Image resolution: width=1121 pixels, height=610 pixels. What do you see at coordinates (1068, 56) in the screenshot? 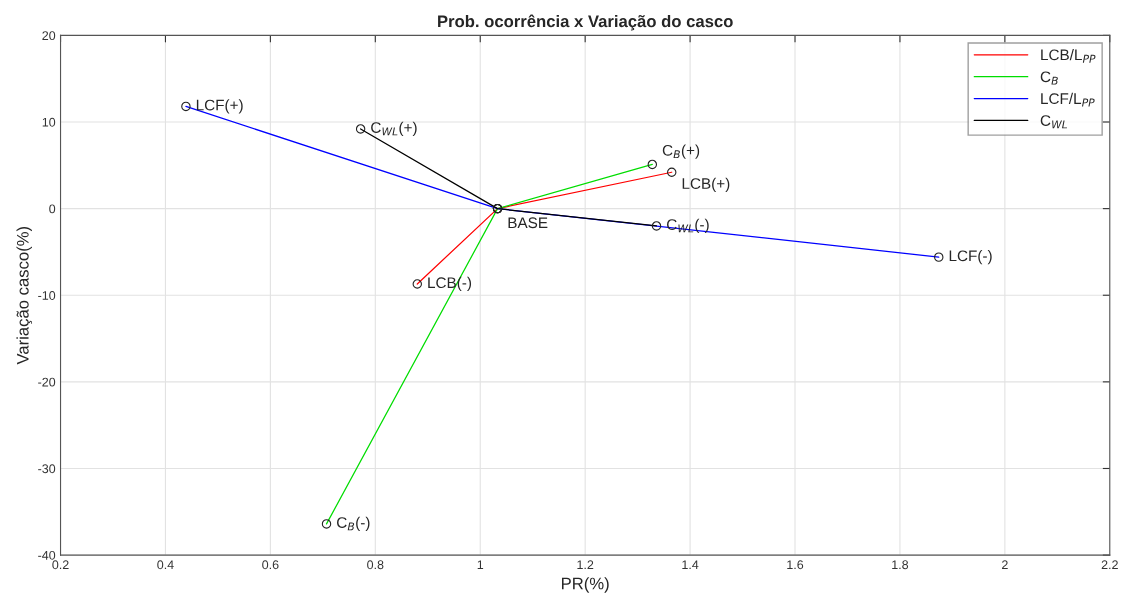
I see `legend-label: LCB/L$_{PP}$` at bounding box center [1068, 56].